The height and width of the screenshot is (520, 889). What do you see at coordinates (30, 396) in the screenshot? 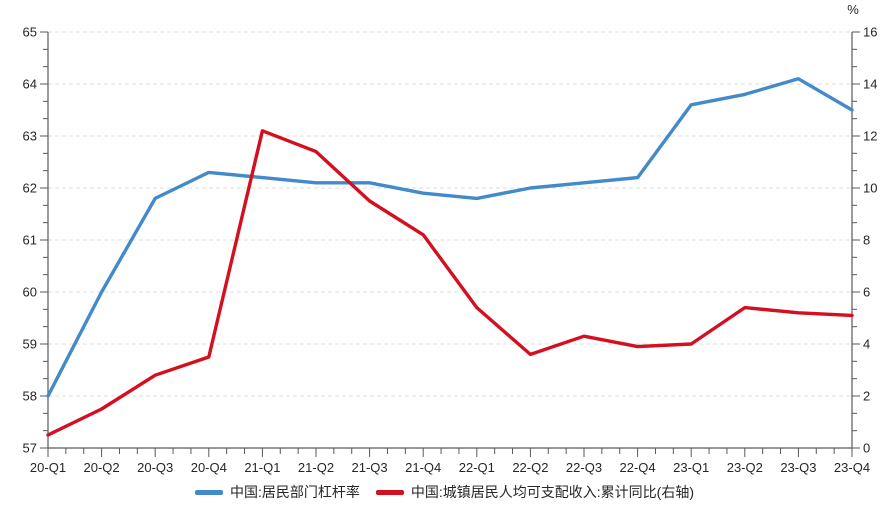
I see `left-axis-tick-label: 58` at bounding box center [30, 396].